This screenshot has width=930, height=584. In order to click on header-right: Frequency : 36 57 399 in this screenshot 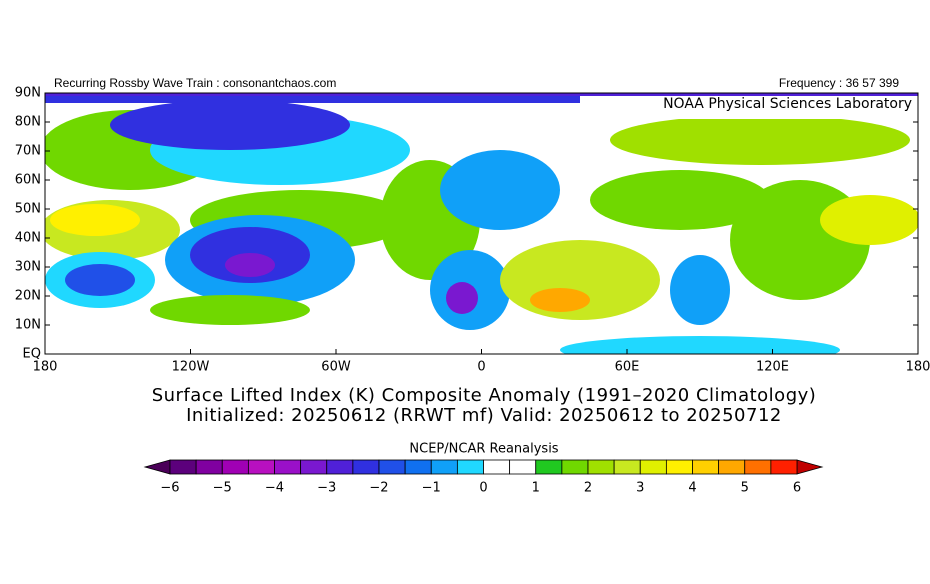, I will do `click(839, 83)`.